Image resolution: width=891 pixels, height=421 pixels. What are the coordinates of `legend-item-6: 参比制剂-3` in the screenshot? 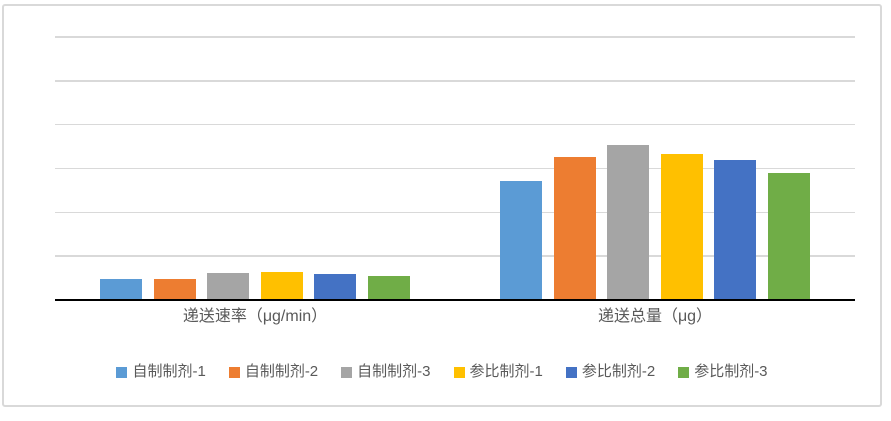 It's located at (723, 371).